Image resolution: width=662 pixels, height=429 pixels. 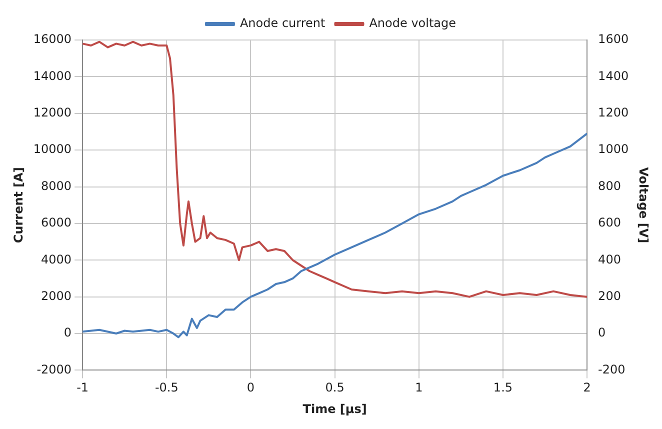 I want to click on y2-tick-label: 600, so click(x=609, y=223).